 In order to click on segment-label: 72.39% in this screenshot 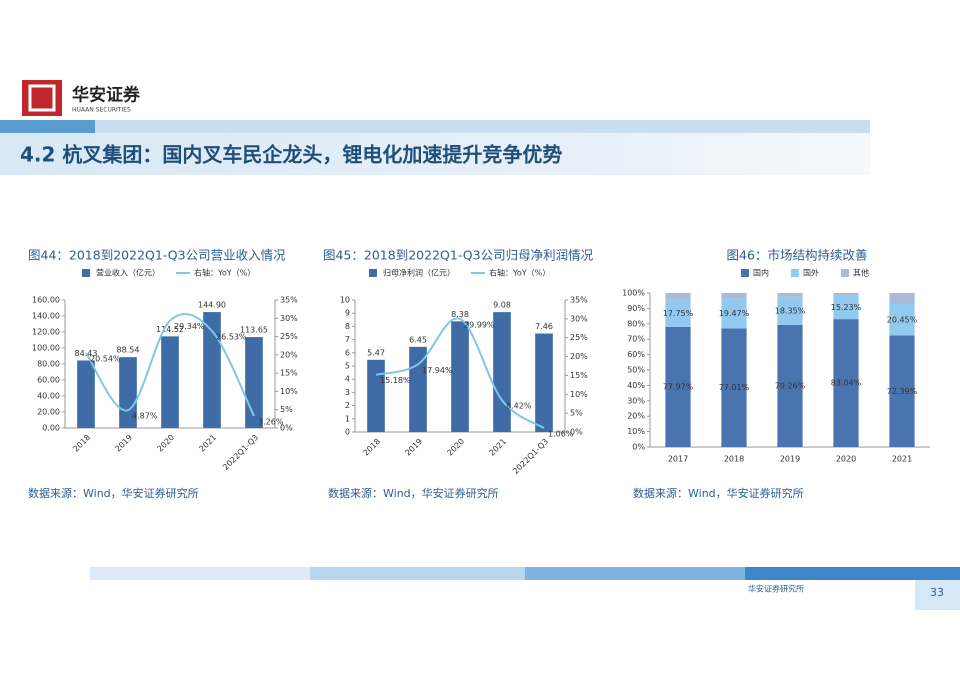, I will do `click(902, 391)`.